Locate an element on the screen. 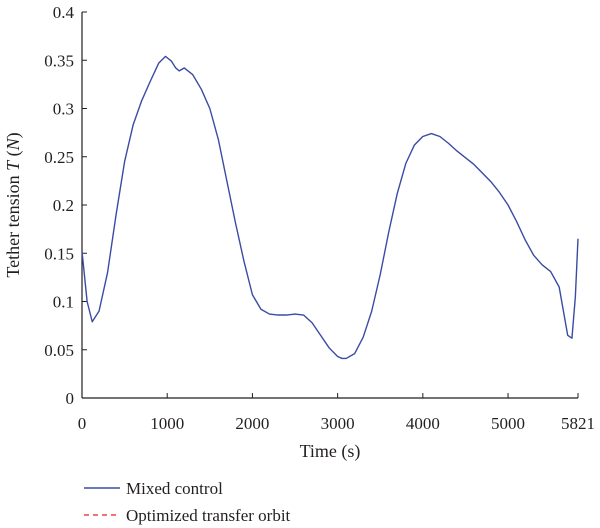  y-tick-label: 0 is located at coordinates (70, 398).